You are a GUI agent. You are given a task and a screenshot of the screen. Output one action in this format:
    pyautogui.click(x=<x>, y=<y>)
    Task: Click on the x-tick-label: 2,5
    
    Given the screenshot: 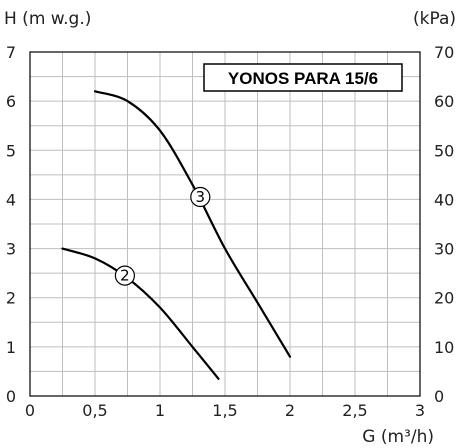 What is the action you would take?
    pyautogui.click(x=354, y=410)
    